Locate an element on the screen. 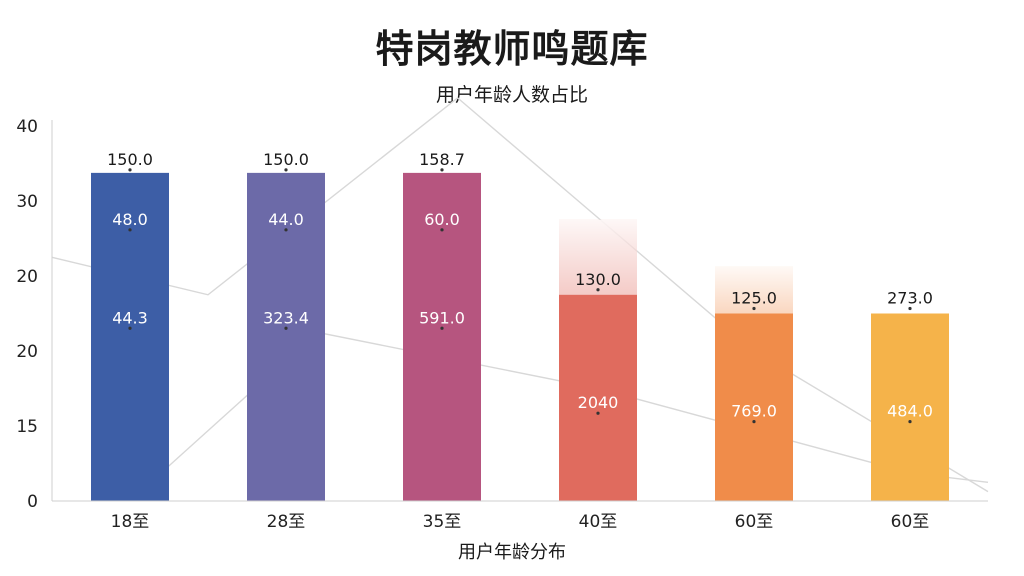 The width and height of the screenshot is (1024, 576). x-tick-label: 35至 is located at coordinates (442, 522).